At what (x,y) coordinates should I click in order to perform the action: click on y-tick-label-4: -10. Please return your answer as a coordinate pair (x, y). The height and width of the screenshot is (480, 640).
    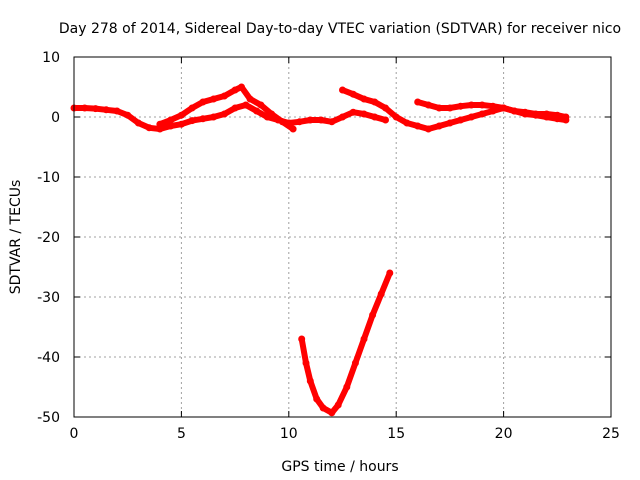
    Looking at the image, I should click on (48, 178).